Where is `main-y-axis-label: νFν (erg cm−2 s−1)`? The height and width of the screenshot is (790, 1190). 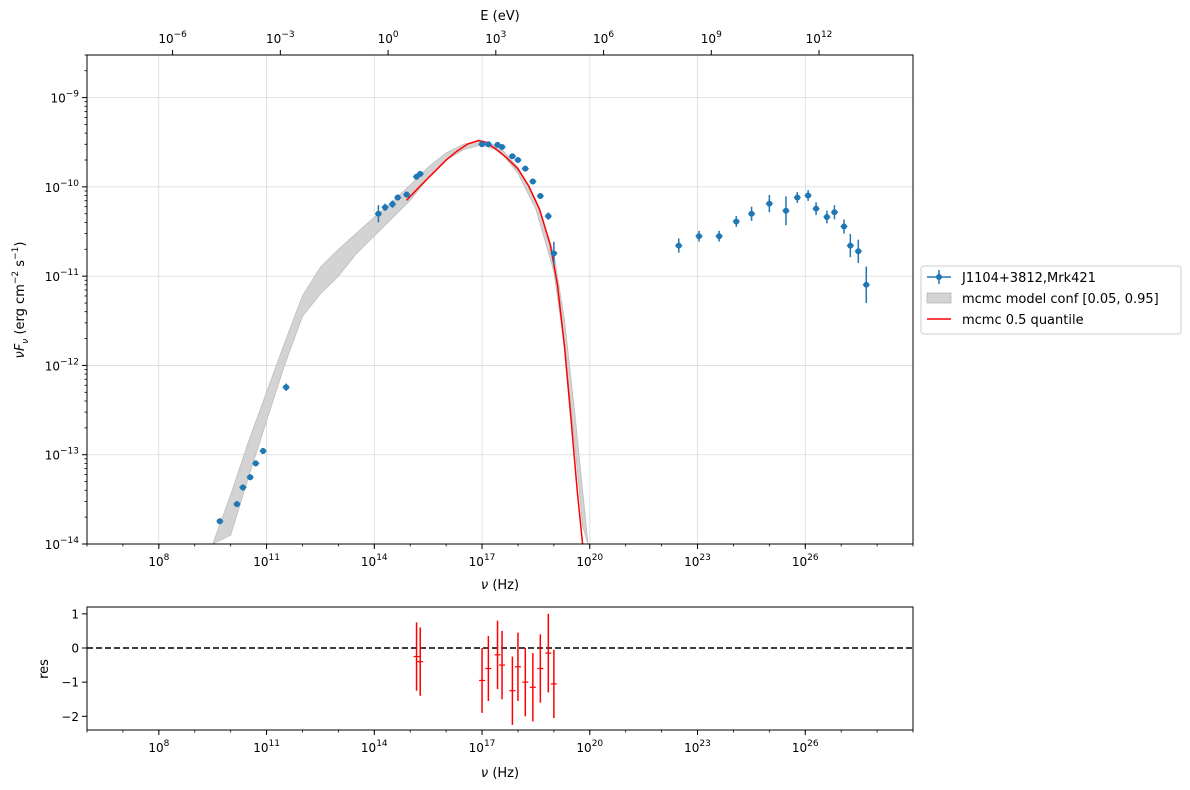 main-y-axis-label: νFν (erg cm−2 s−1) is located at coordinates (21, 300).